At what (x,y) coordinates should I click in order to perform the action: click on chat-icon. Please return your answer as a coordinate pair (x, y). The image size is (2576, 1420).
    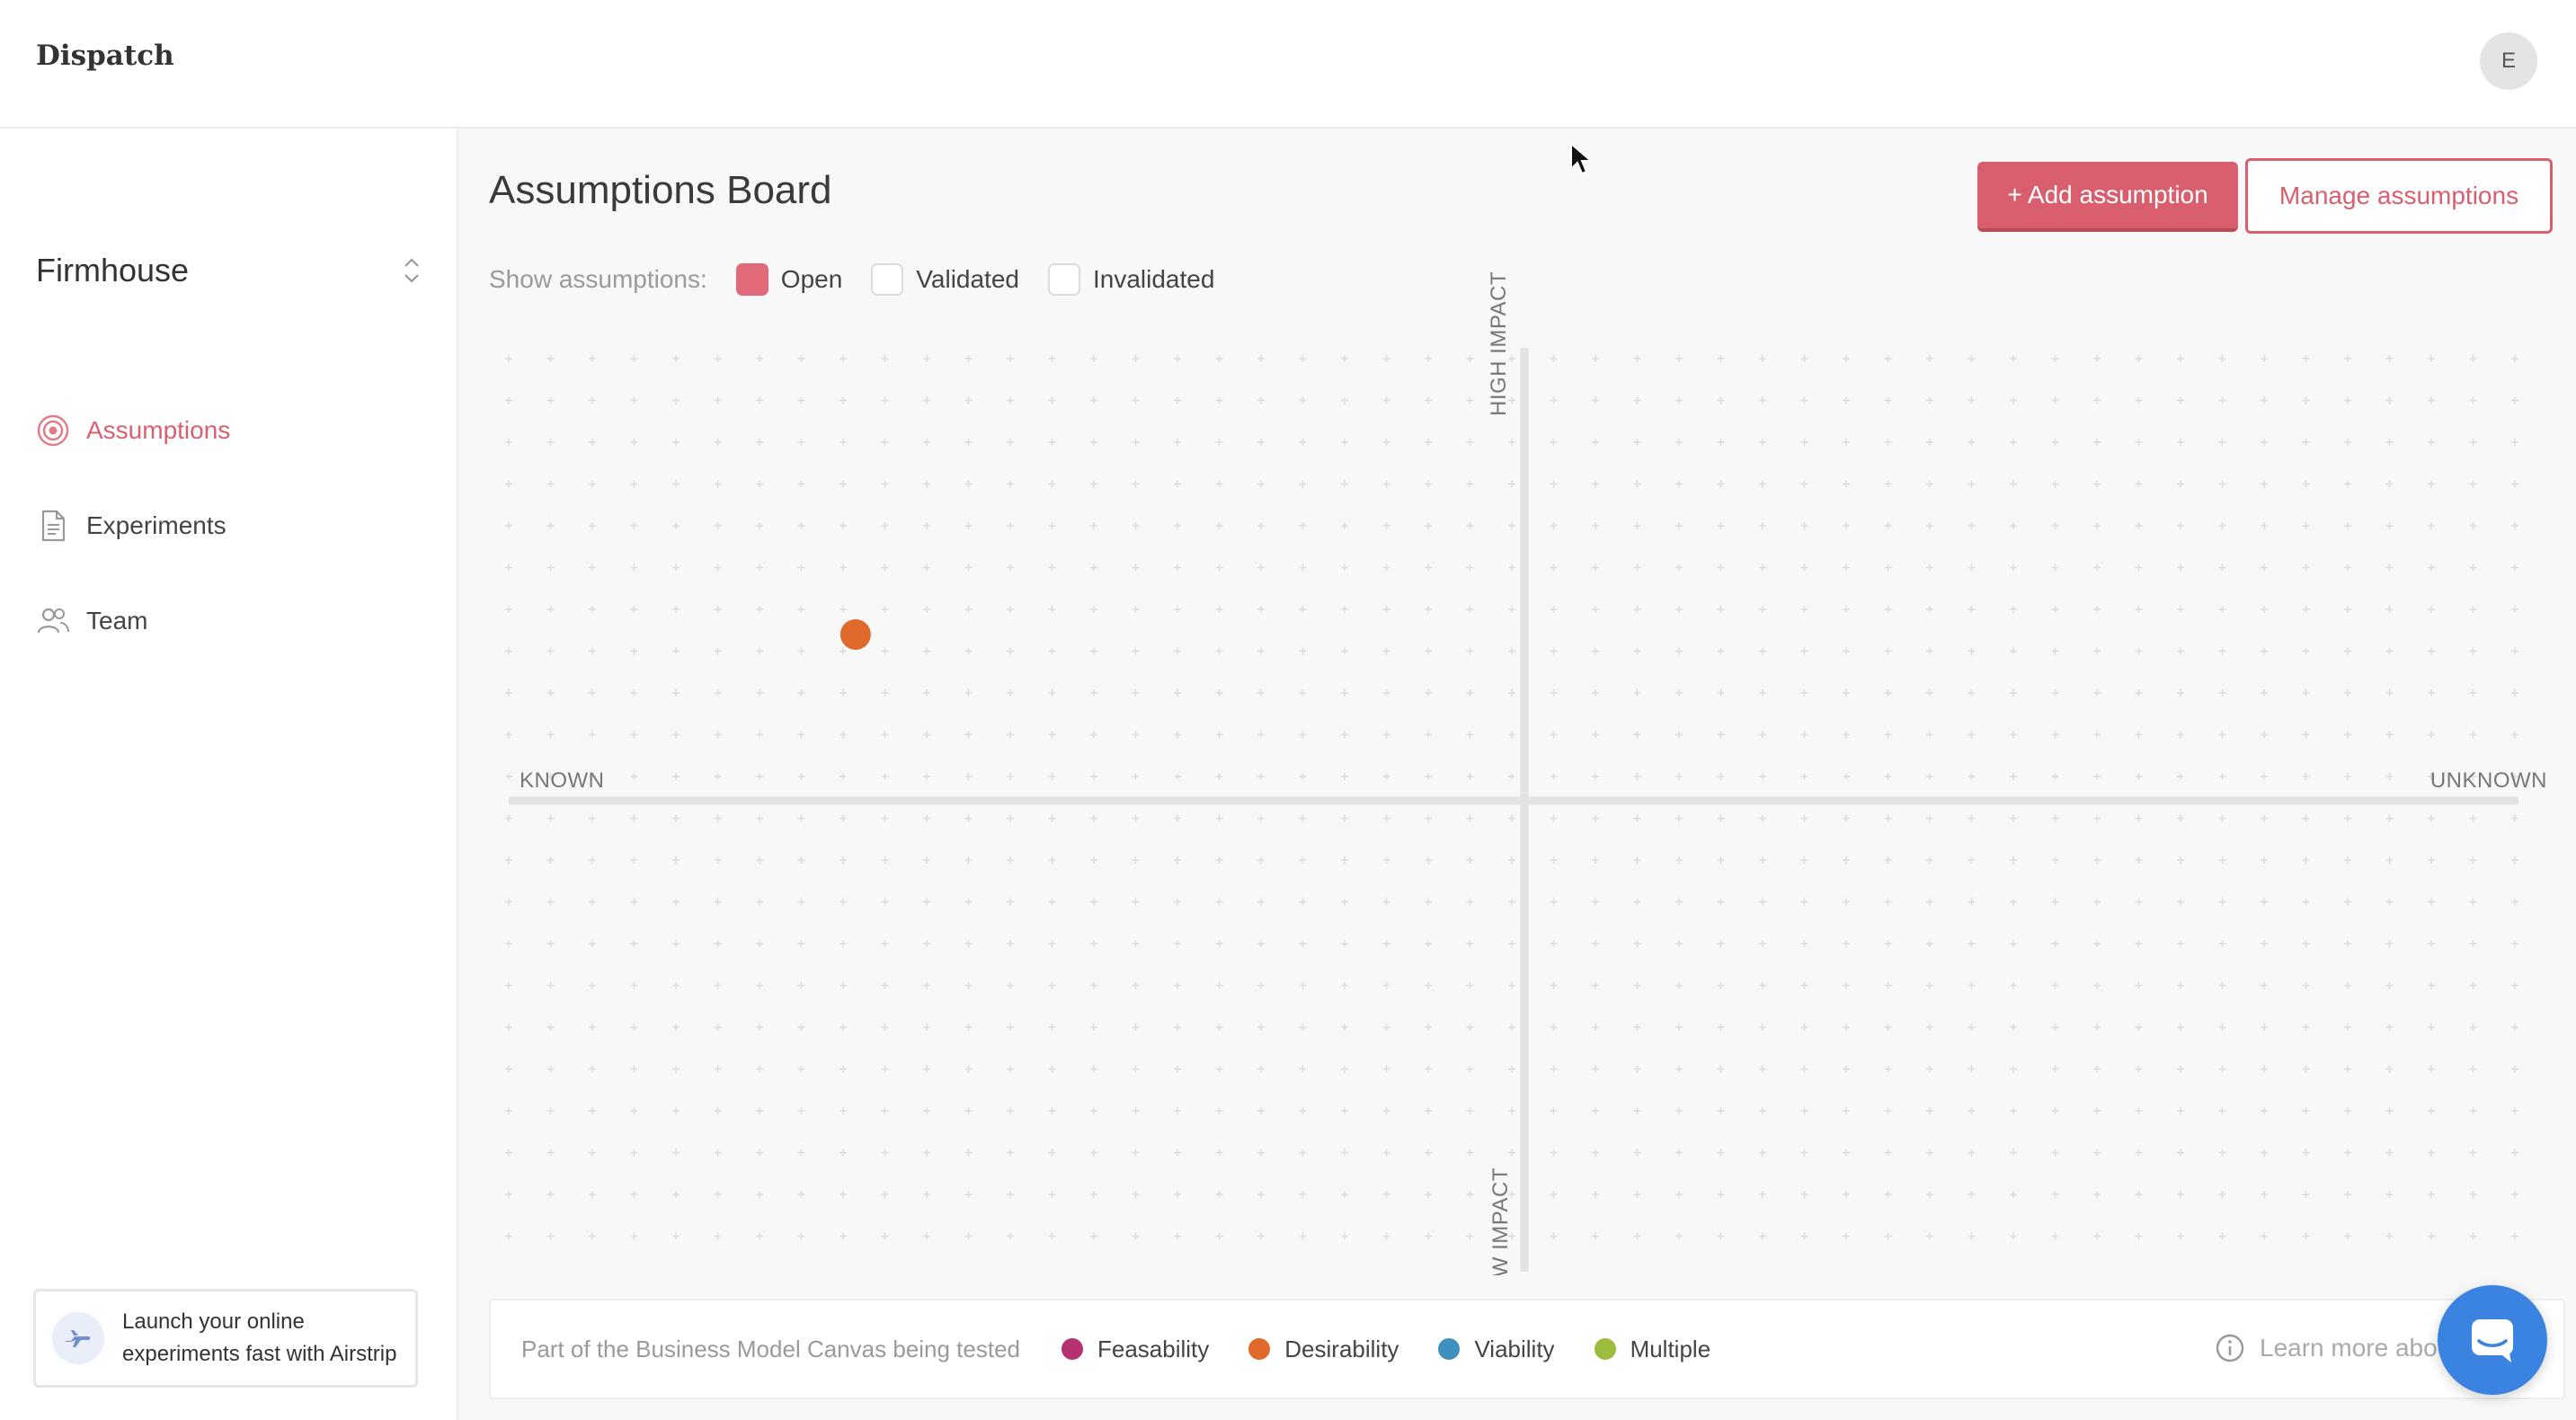
    Looking at the image, I should click on (2492, 1341).